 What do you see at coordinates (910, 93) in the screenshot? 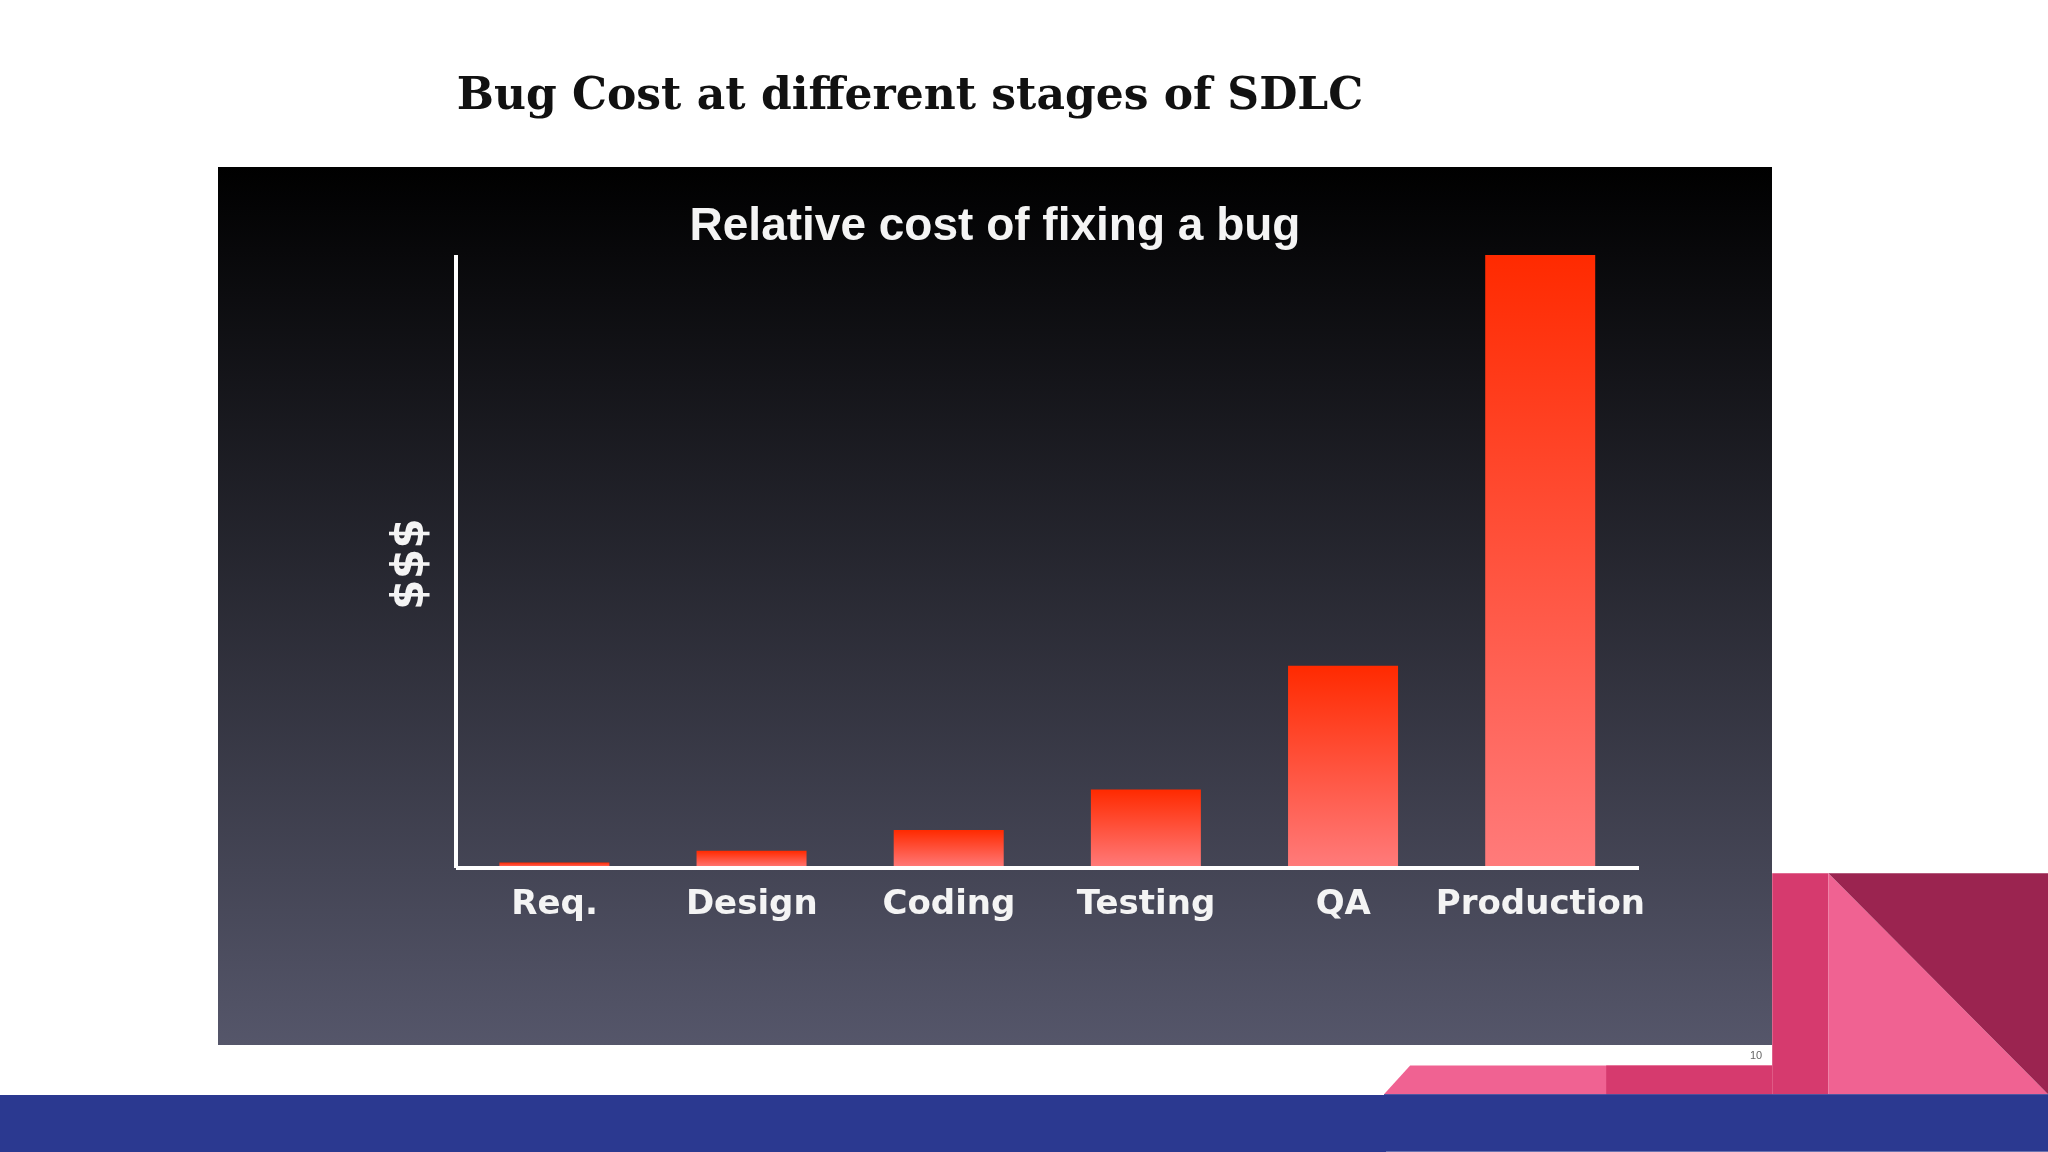
I see `chart-title: Bug Cost at different stages of SDLC` at bounding box center [910, 93].